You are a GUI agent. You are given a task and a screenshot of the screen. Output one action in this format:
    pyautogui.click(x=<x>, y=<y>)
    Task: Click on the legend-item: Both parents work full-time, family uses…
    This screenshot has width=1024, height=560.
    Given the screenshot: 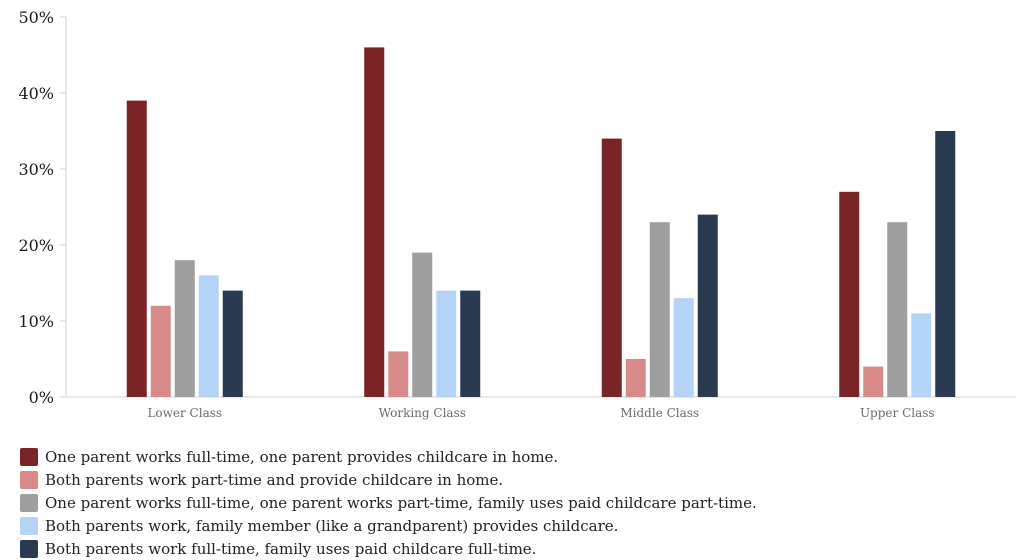 What is the action you would take?
    pyautogui.click(x=515, y=548)
    